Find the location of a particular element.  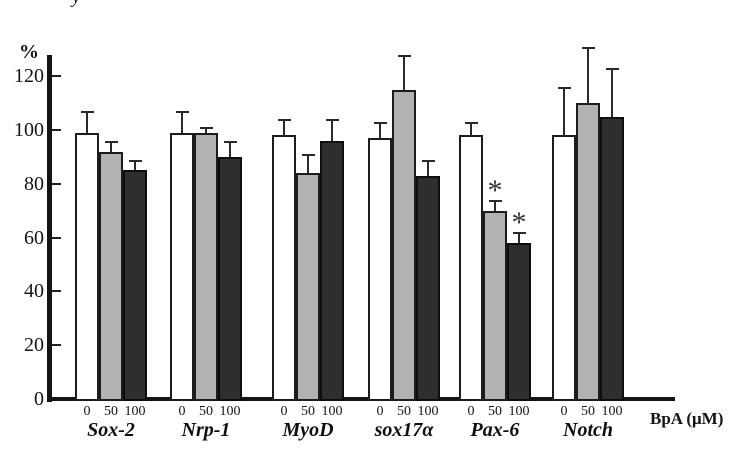

bar-sox17α-0 is located at coordinates (380, 269).